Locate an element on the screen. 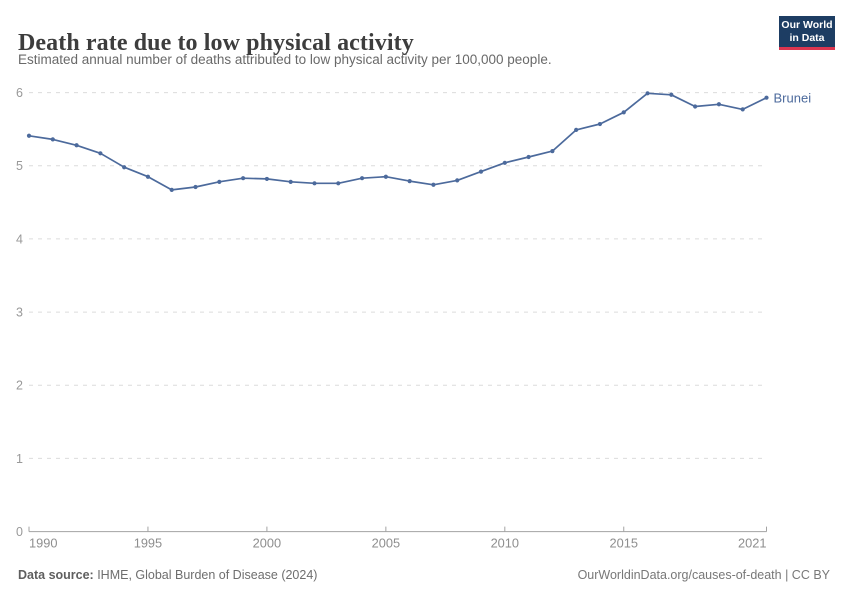  y-tick-label: 6 is located at coordinates (19, 93).